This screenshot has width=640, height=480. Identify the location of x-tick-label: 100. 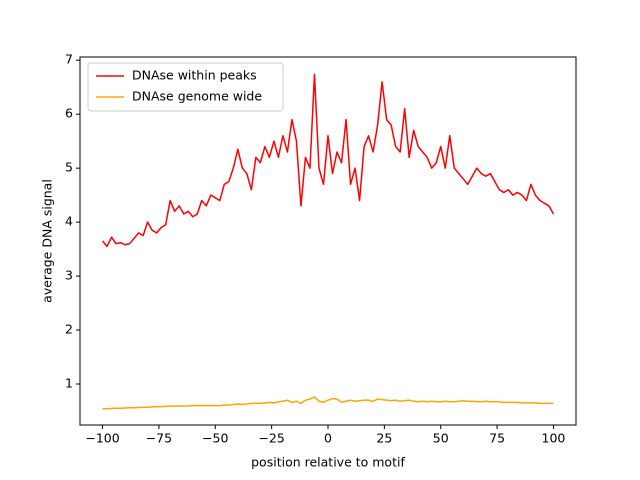
(554, 438).